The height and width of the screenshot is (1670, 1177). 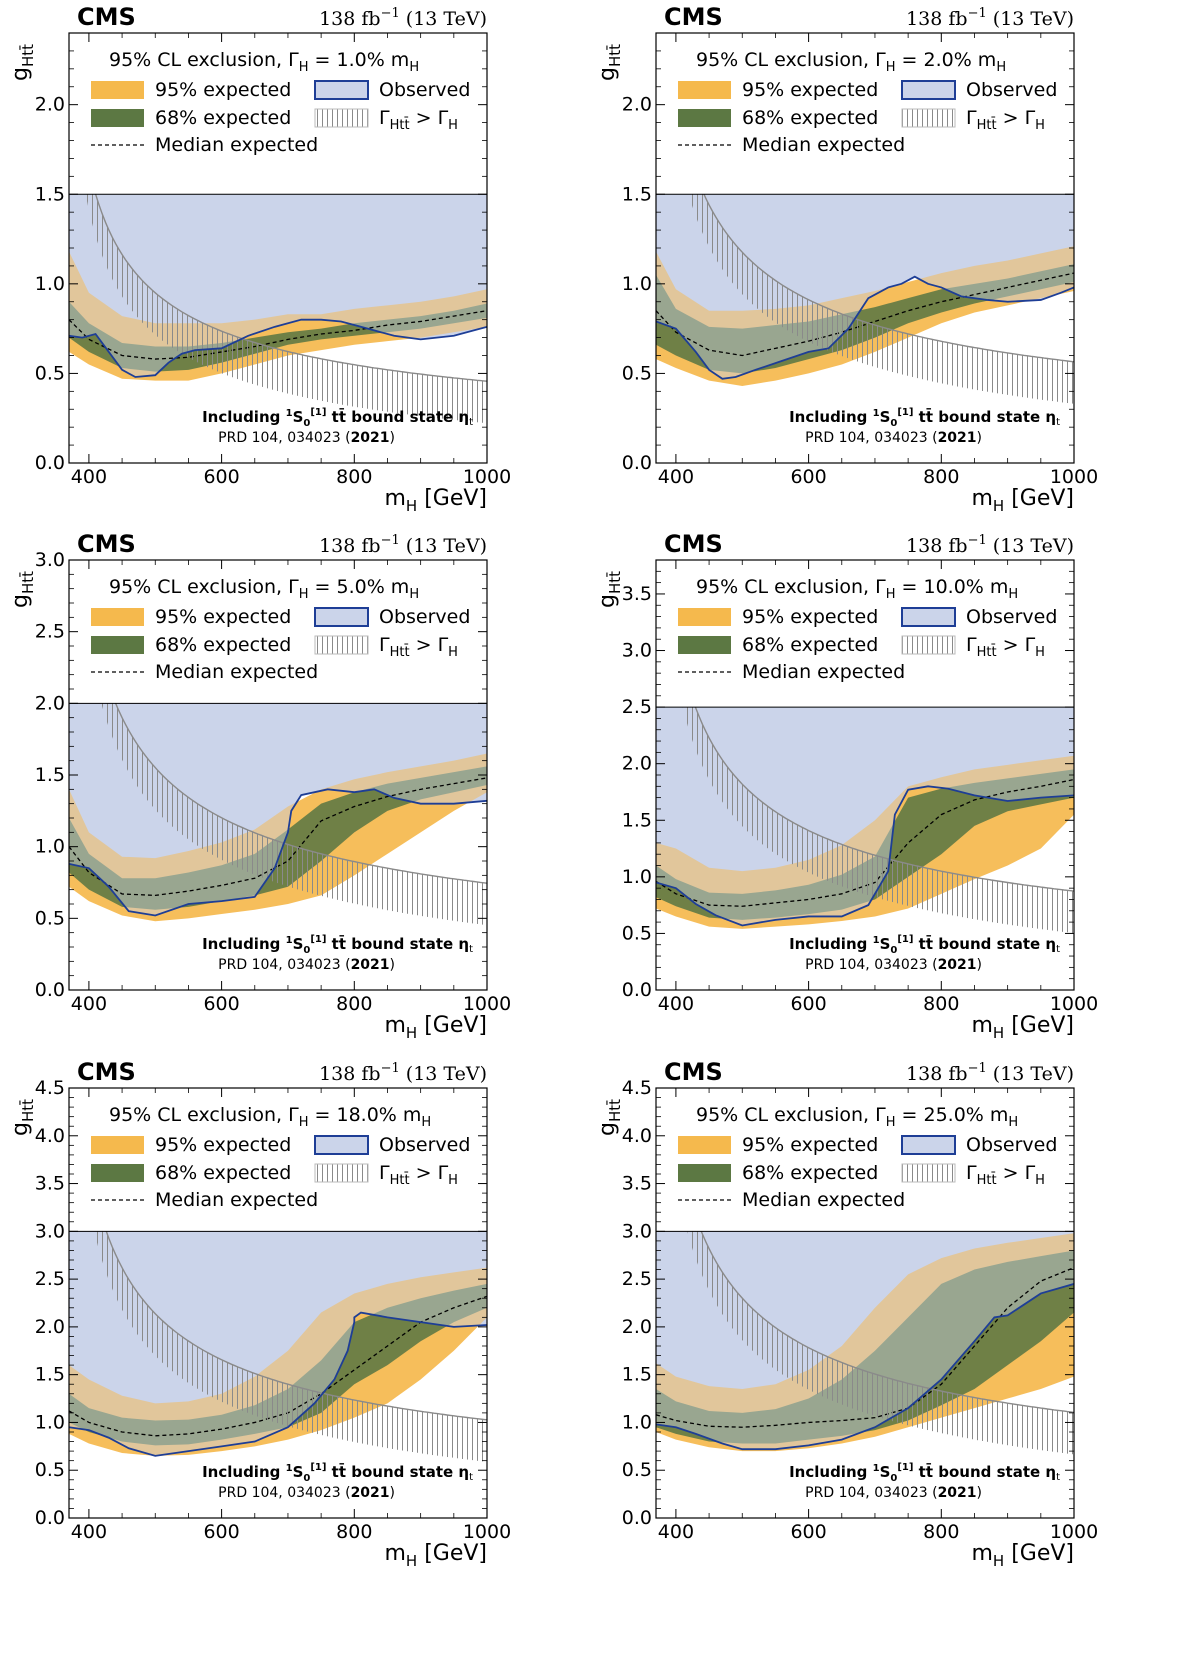 What do you see at coordinates (637, 990) in the screenshot?
I see `y-tick-label: 0.0` at bounding box center [637, 990].